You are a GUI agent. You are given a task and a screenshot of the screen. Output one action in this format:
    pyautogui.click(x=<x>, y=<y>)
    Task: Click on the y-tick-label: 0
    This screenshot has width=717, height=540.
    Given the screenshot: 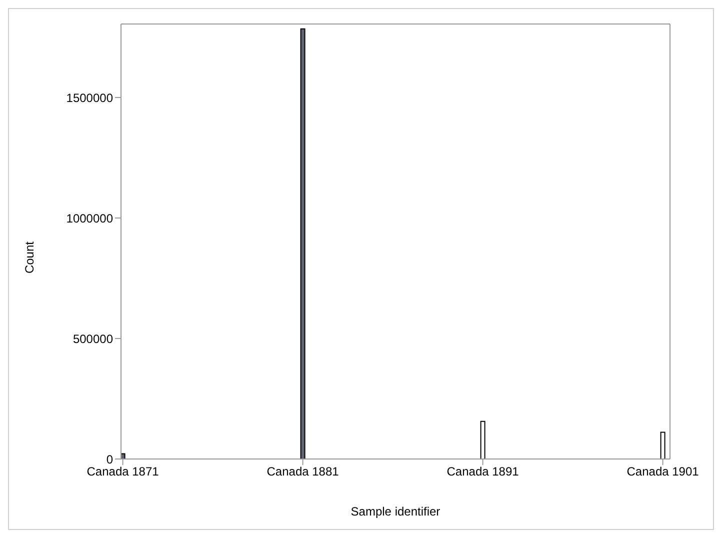 What is the action you would take?
    pyautogui.click(x=110, y=459)
    